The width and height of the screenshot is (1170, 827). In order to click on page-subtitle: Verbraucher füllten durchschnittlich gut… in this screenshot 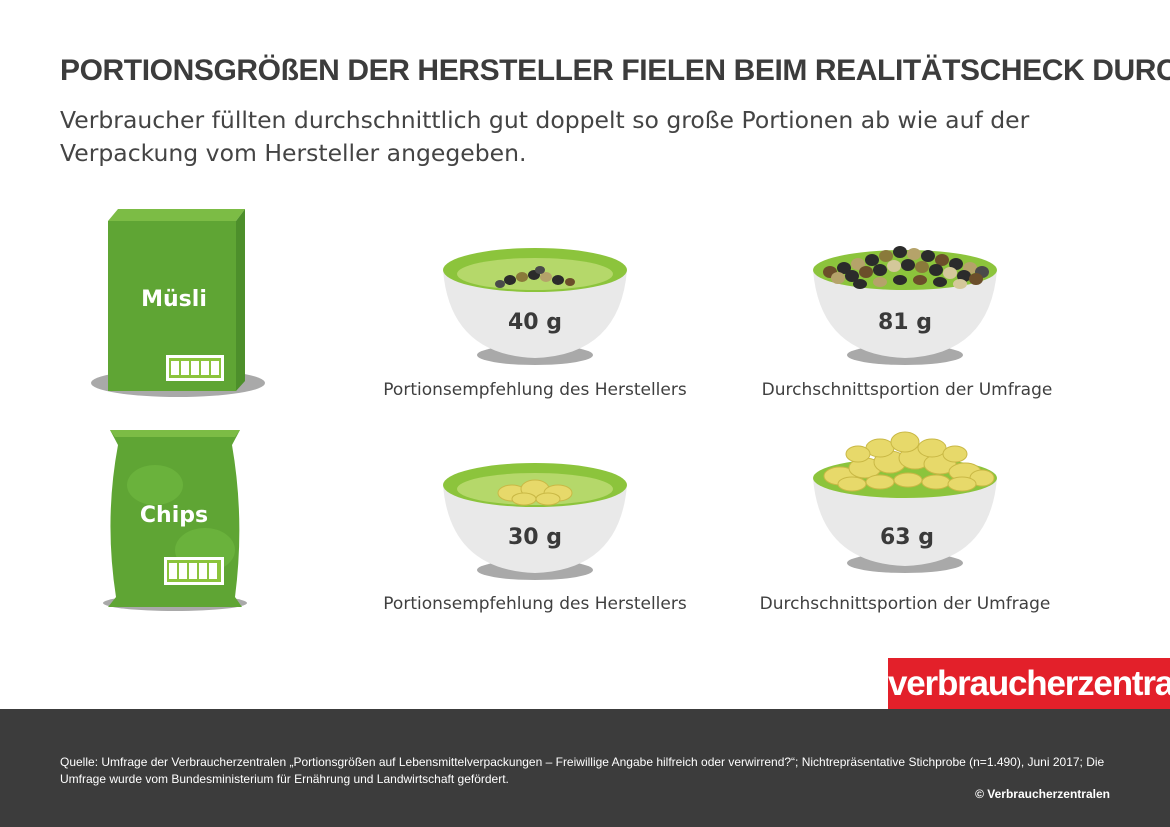, I will do `click(545, 136)`.